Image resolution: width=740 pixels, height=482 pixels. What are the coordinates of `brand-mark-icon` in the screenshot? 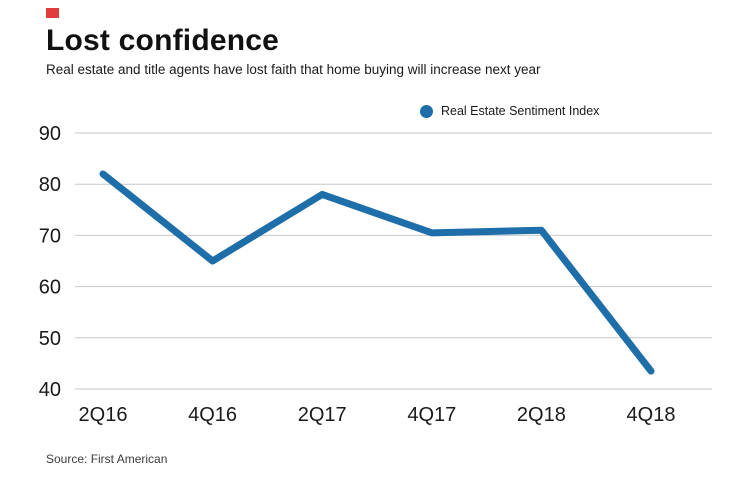 It's located at (52, 13).